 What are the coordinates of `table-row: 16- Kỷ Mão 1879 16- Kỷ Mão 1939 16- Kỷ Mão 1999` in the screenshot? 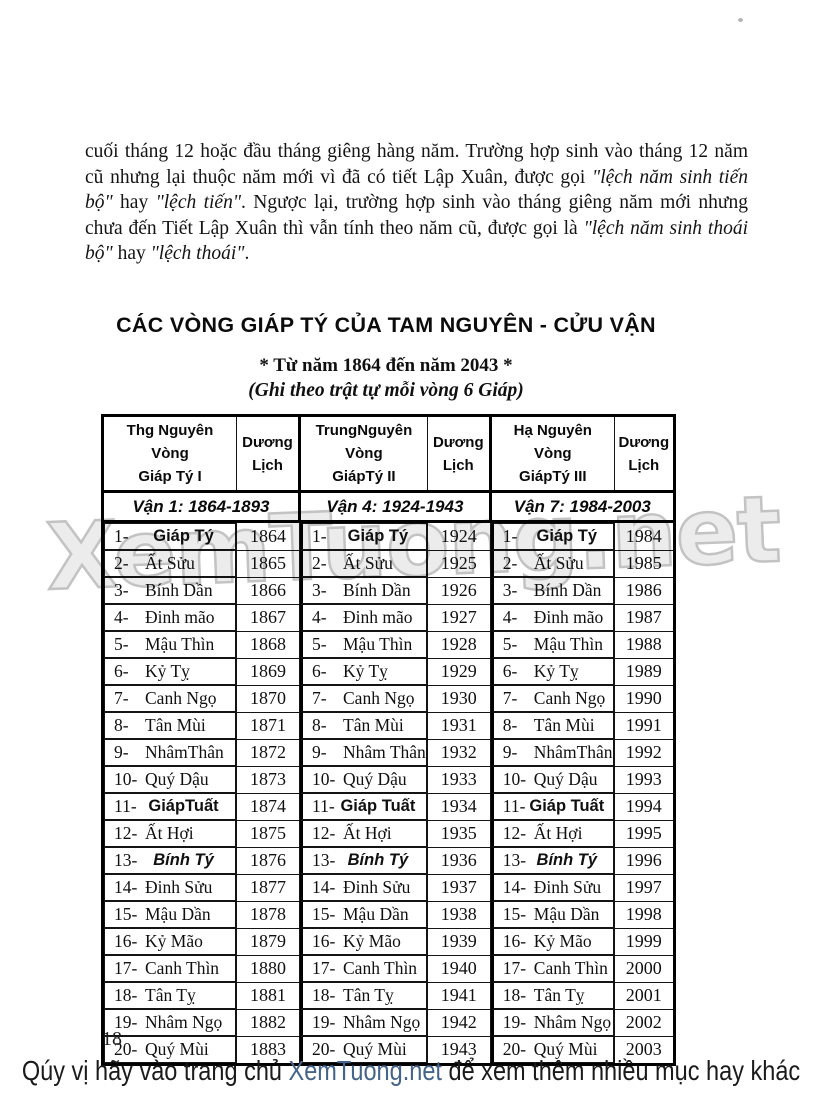 It's located at (389, 941).